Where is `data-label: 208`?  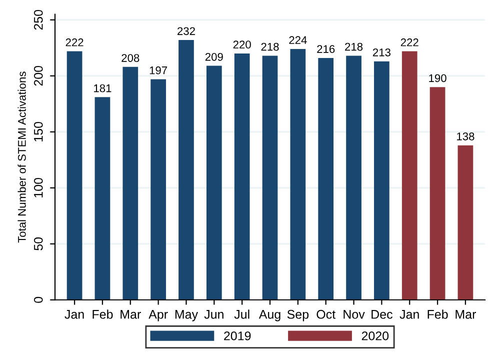
data-label: 208 is located at coordinates (131, 58).